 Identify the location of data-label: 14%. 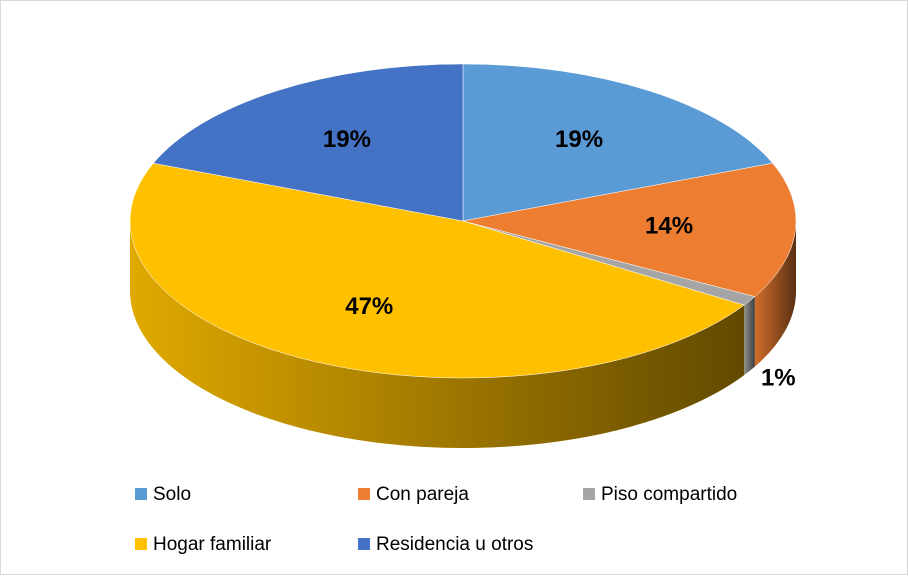
(669, 225).